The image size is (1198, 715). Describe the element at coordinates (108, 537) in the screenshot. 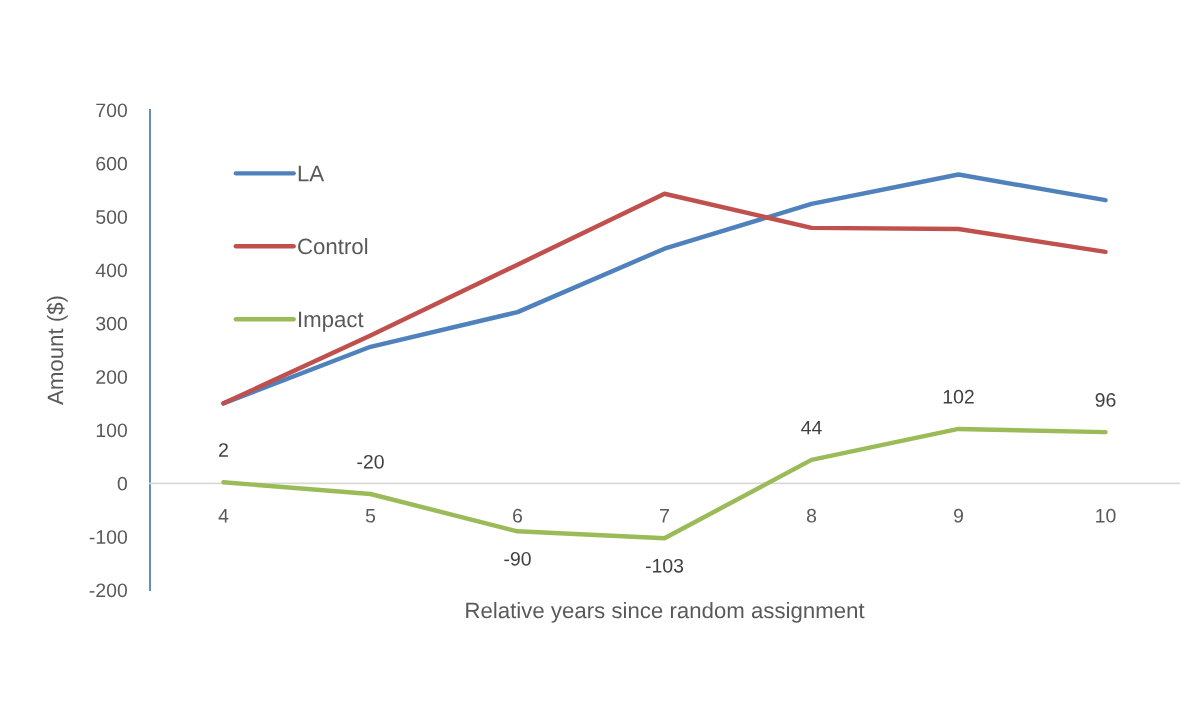

I see `y-tick-label: -100` at that location.